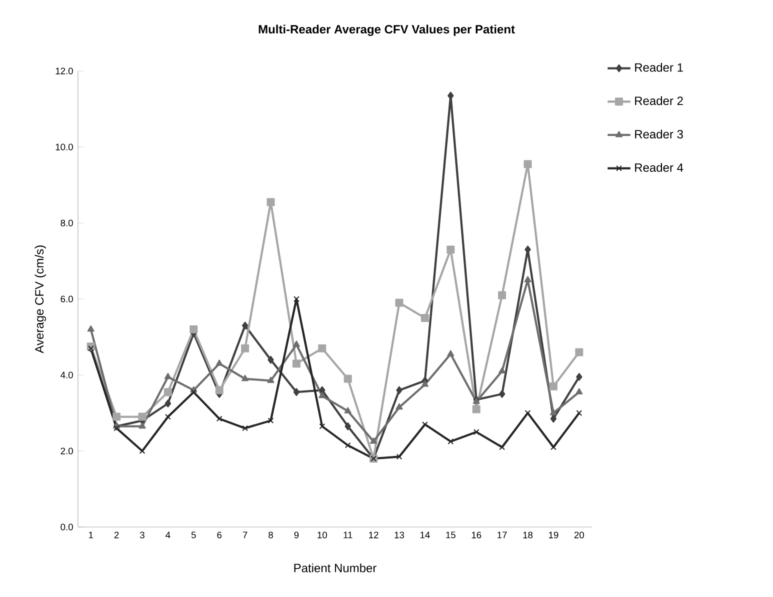  I want to click on legend-label: Reader 4, so click(659, 167).